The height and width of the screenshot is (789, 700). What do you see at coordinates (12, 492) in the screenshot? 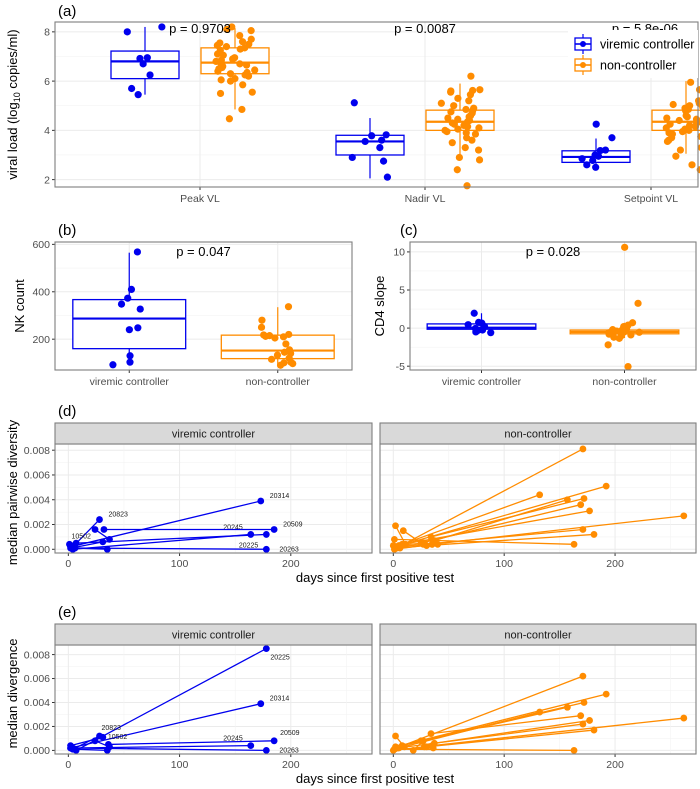
I see `y-axis-label: median pairwise diversity` at bounding box center [12, 492].